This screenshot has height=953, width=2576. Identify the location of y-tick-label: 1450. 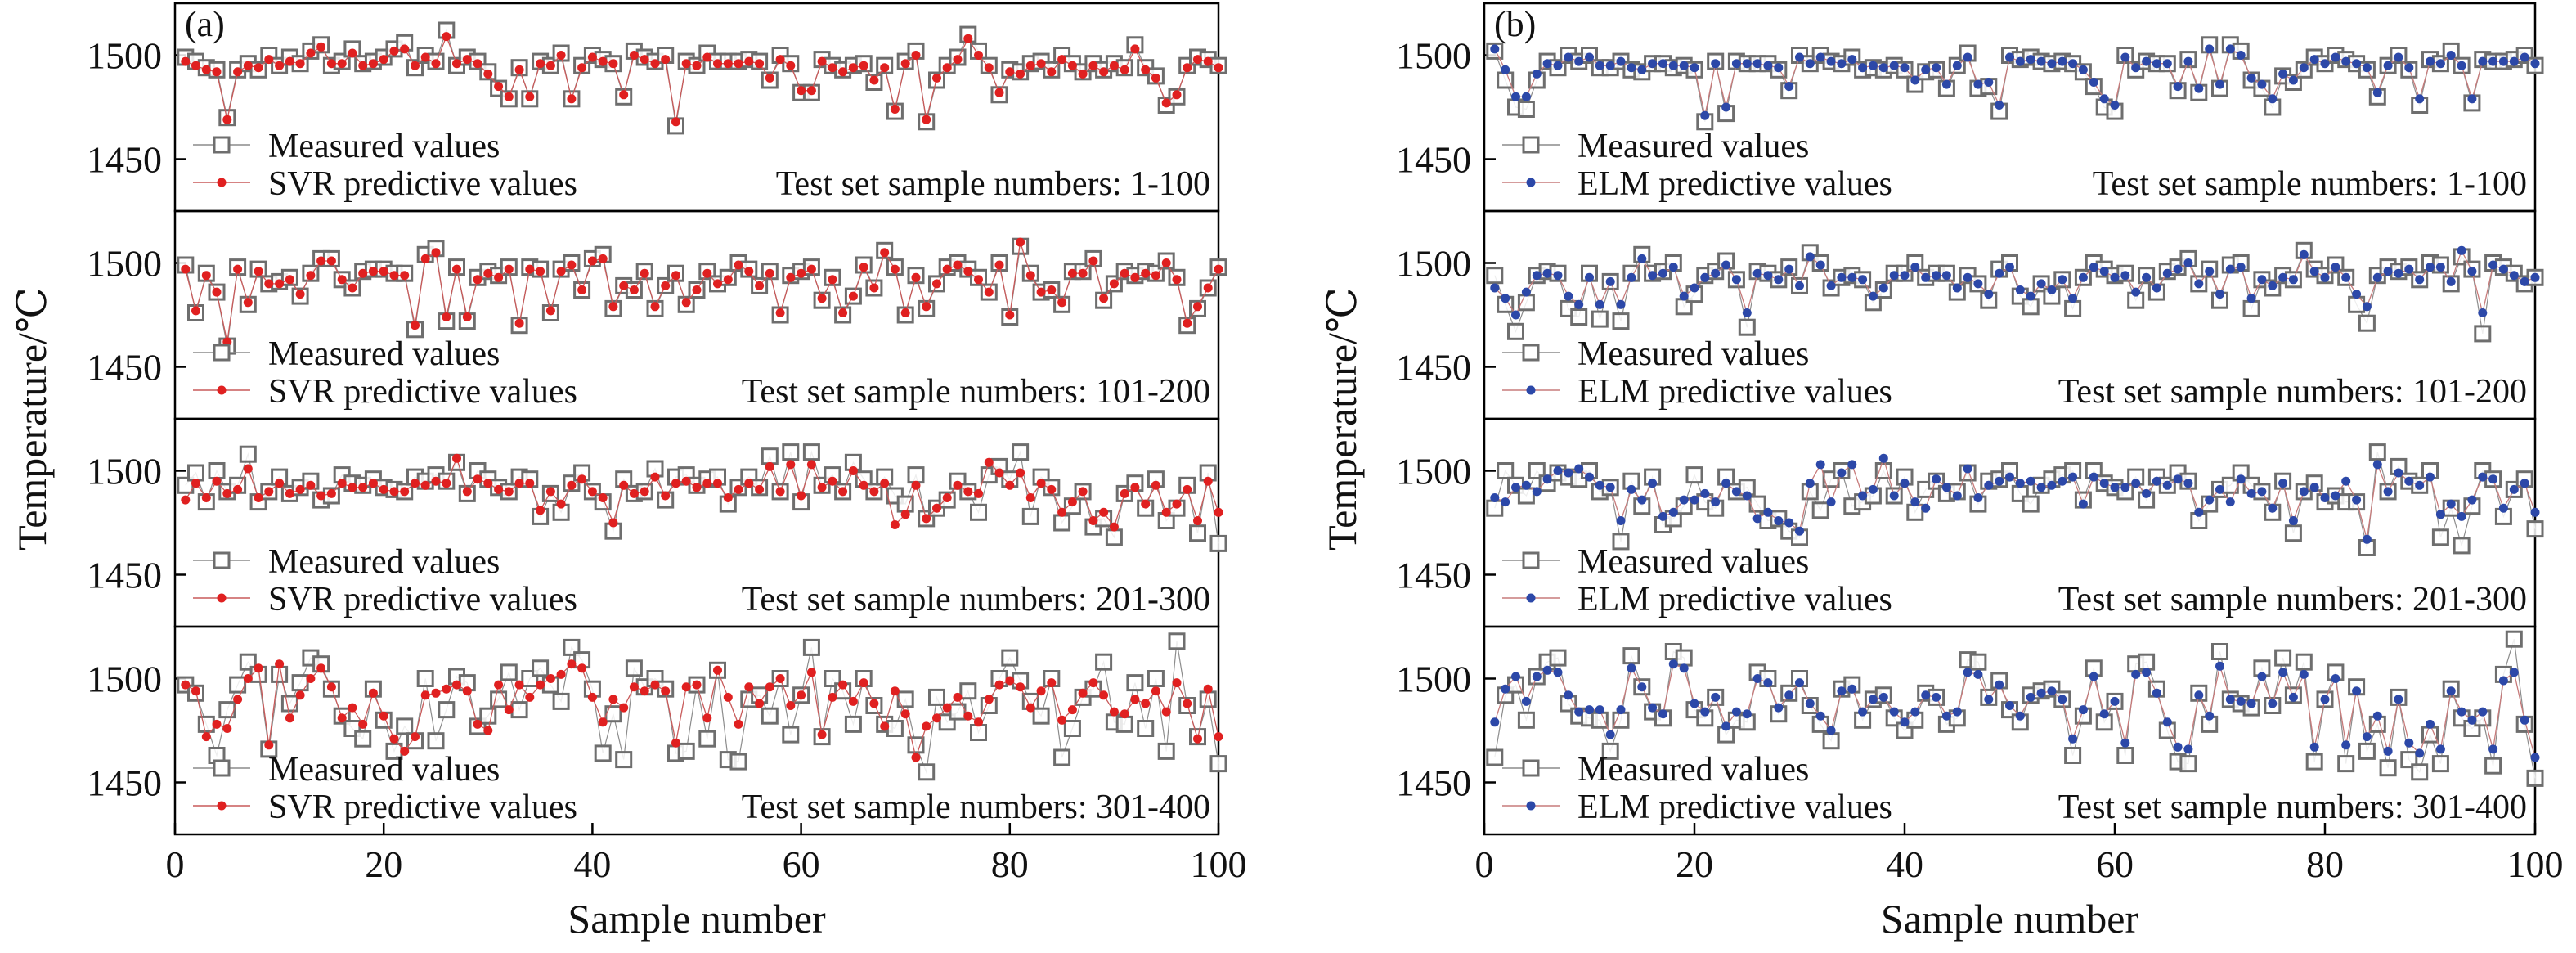
(1434, 576).